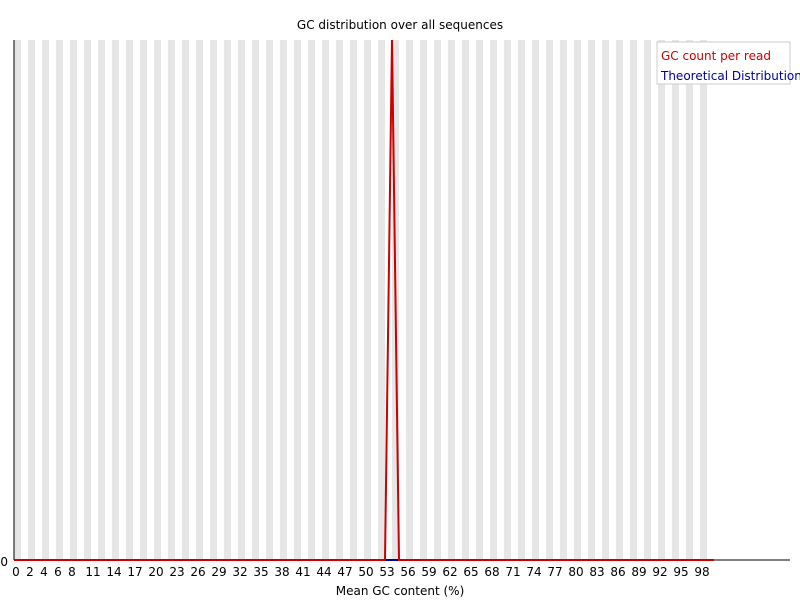 This screenshot has width=800, height=600. Describe the element at coordinates (554, 572) in the screenshot. I see `x-tick-label: 77` at that location.